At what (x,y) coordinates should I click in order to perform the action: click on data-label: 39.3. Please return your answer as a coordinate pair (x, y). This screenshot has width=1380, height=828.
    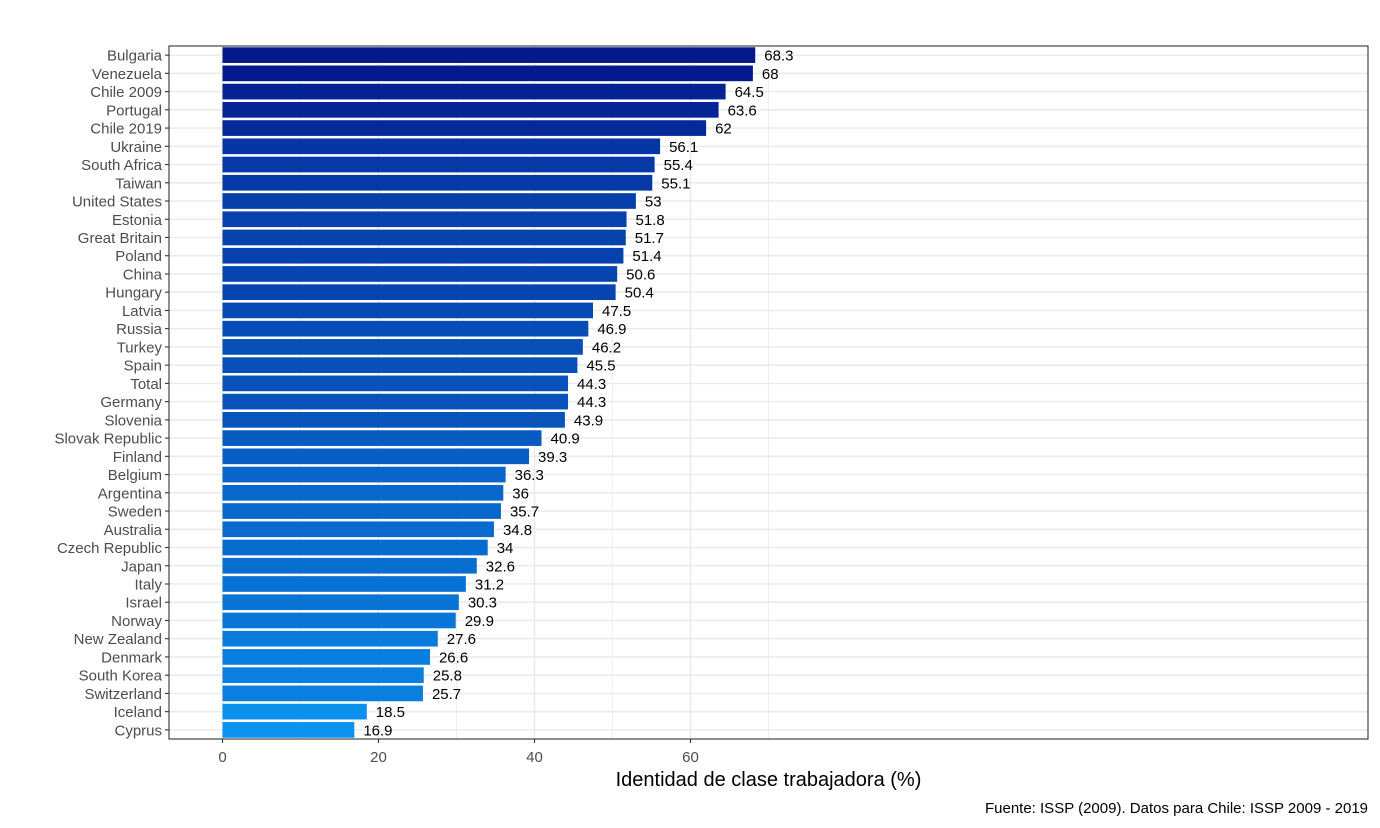
    Looking at the image, I should click on (552, 457).